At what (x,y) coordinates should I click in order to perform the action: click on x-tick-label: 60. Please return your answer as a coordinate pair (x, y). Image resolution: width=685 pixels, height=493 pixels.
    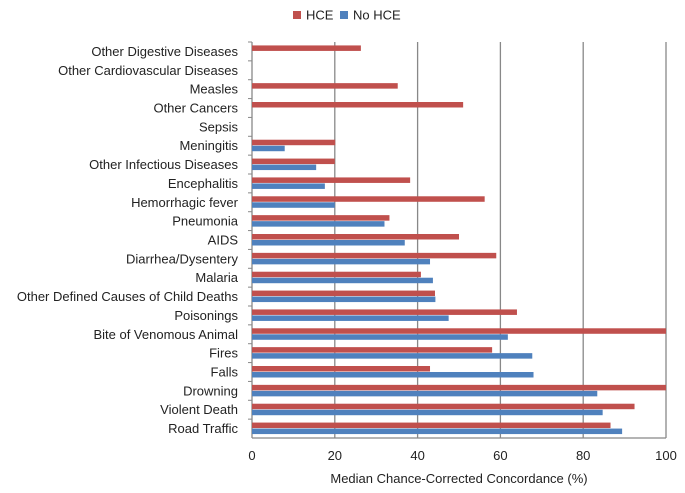
    Looking at the image, I should click on (500, 455).